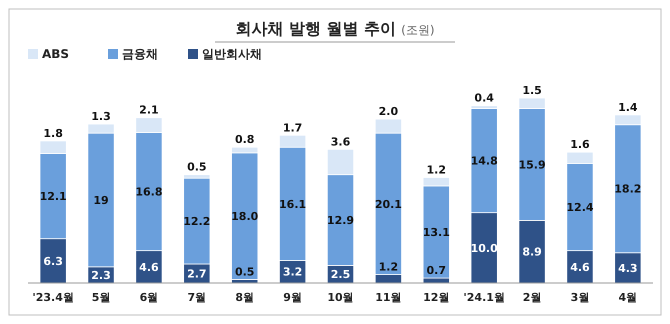 The image size is (670, 324). What do you see at coordinates (196, 297) in the screenshot?
I see `x-tick-label: 7월` at bounding box center [196, 297].